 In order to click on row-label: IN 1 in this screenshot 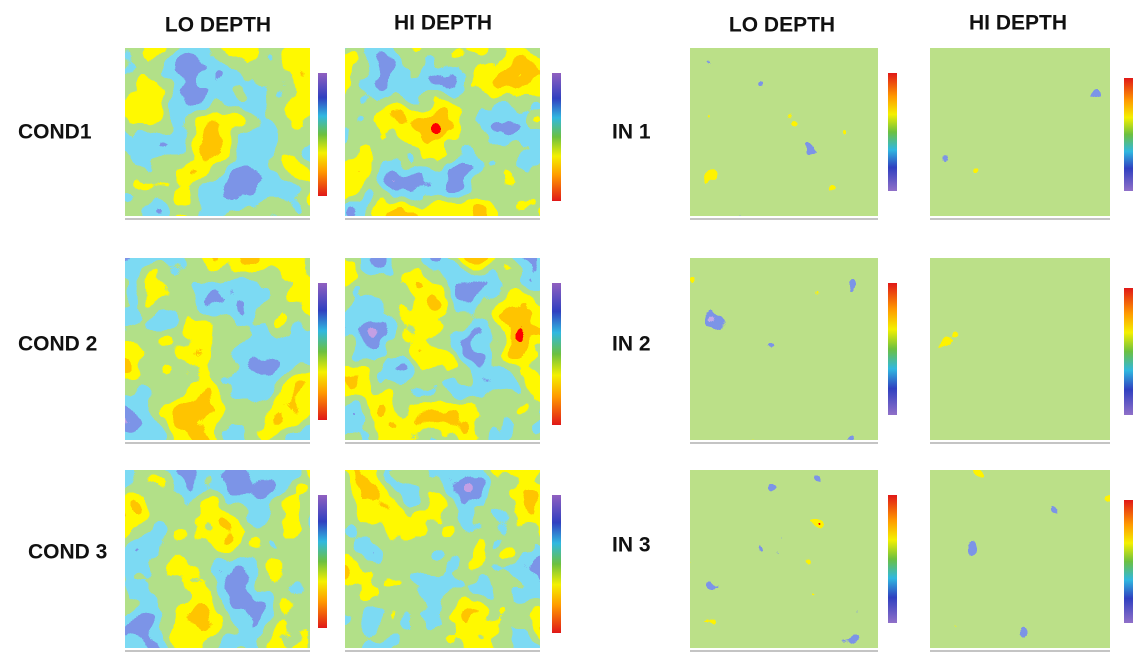, I will do `click(631, 132)`.